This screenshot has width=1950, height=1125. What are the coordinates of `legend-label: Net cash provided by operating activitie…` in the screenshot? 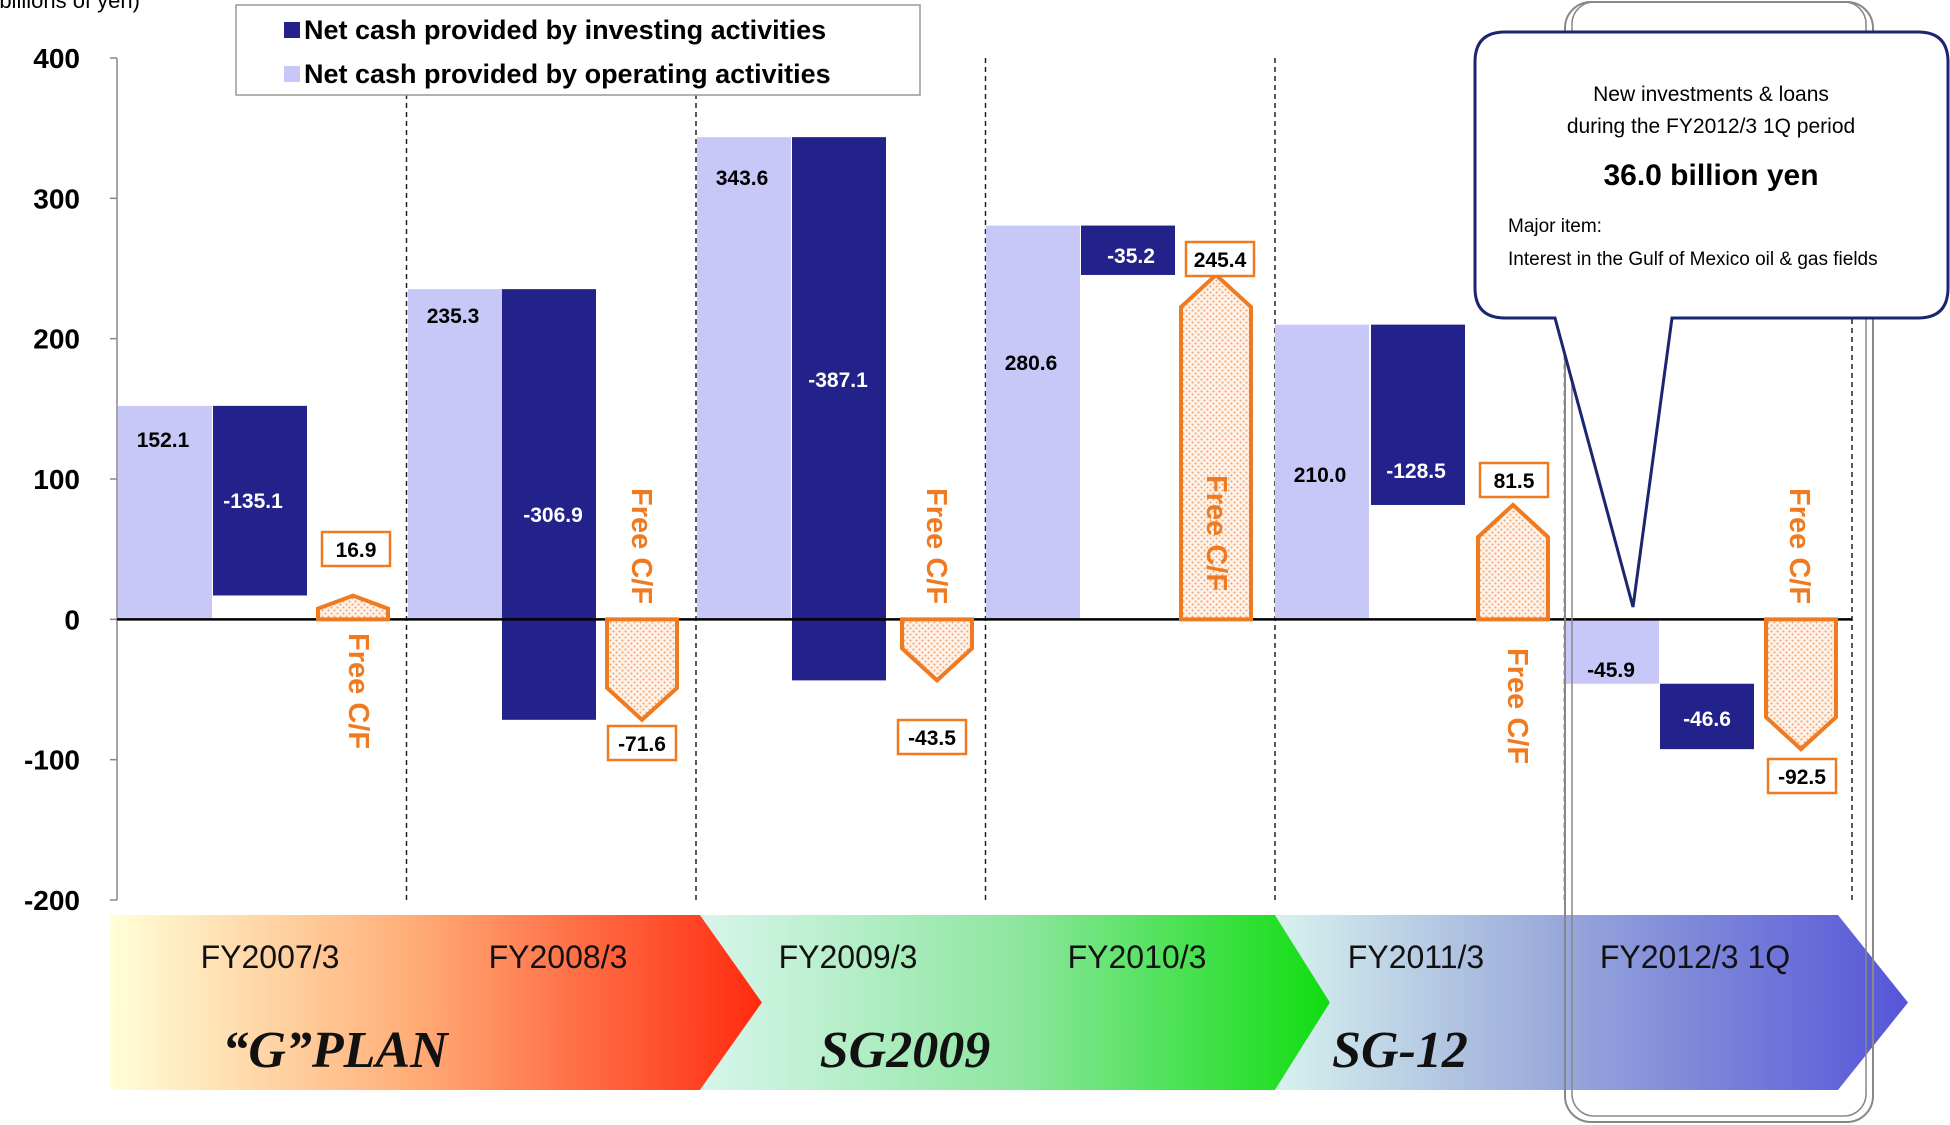 It's located at (567, 74).